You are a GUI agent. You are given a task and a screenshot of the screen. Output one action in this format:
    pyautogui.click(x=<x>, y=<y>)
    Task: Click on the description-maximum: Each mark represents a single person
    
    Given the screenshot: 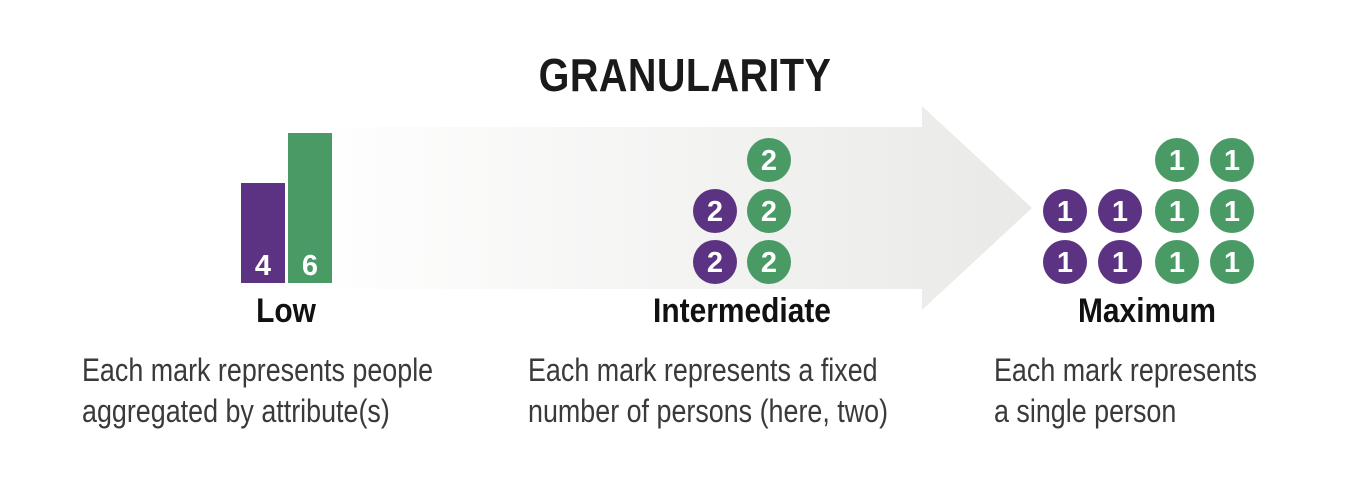 What is the action you would take?
    pyautogui.click(x=1125, y=391)
    